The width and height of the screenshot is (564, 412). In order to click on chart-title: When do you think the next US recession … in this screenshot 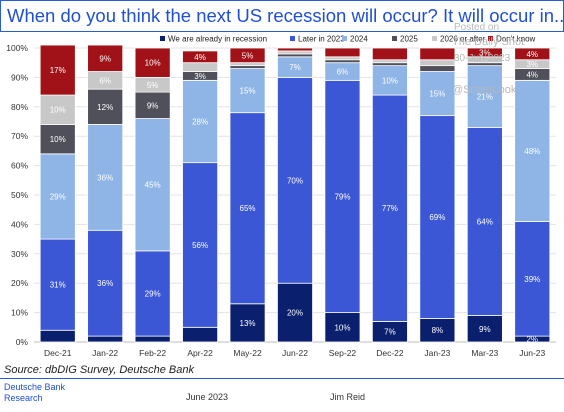, I will do `click(285, 15)`.